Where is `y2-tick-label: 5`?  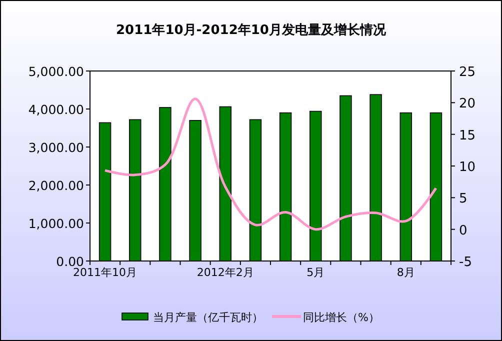
y2-tick-label: 5 is located at coordinates (463, 199).